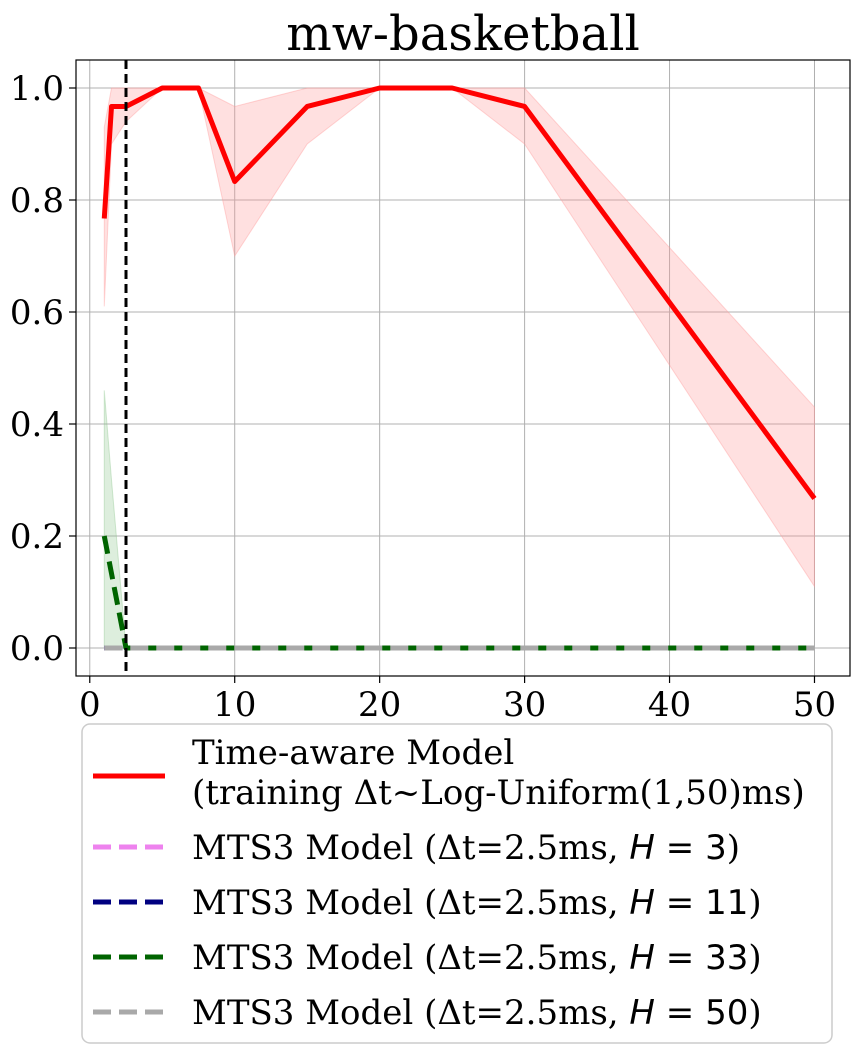 This screenshot has width=860, height=1053. Describe the element at coordinates (410, 903) in the screenshot. I see `legend-label-mts3-h11-prefix: MTS3 Model (Δt=2.5ms,` at that location.